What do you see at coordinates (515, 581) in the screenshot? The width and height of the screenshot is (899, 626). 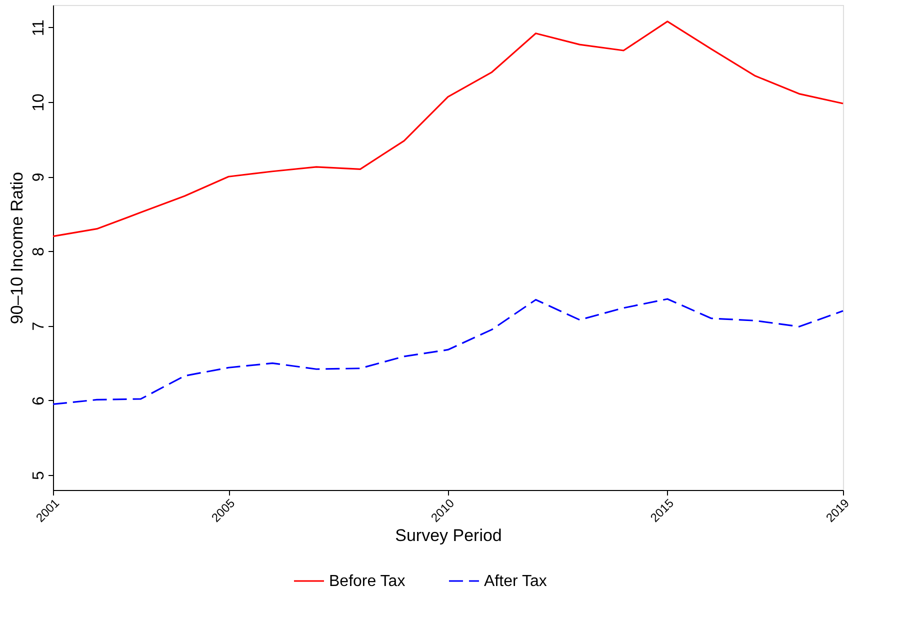 I see `legend-label: After Tax` at bounding box center [515, 581].